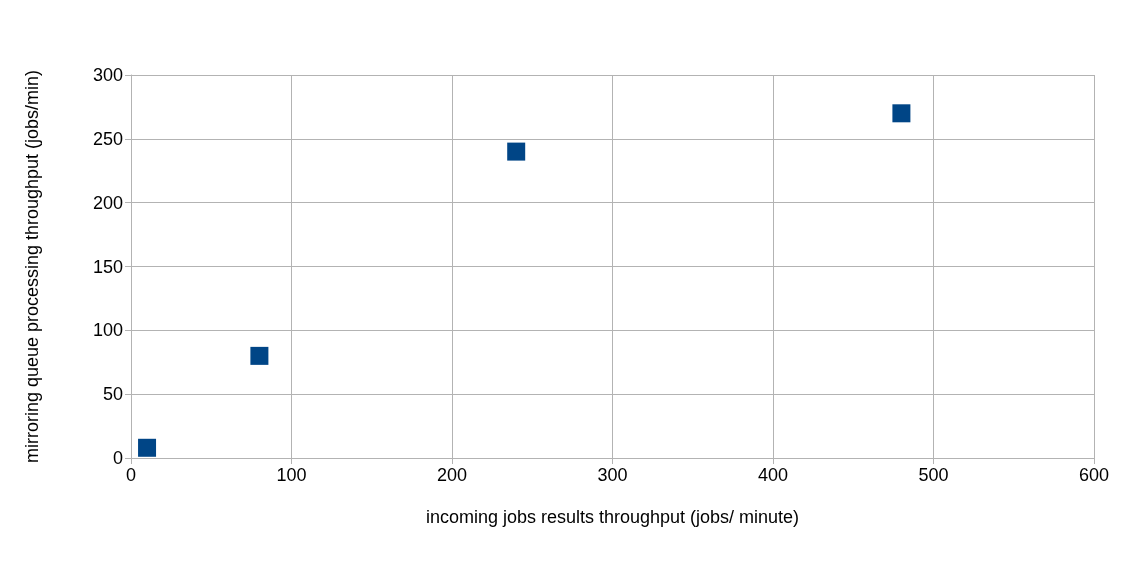  I want to click on x-tick-label: 500, so click(933, 475).